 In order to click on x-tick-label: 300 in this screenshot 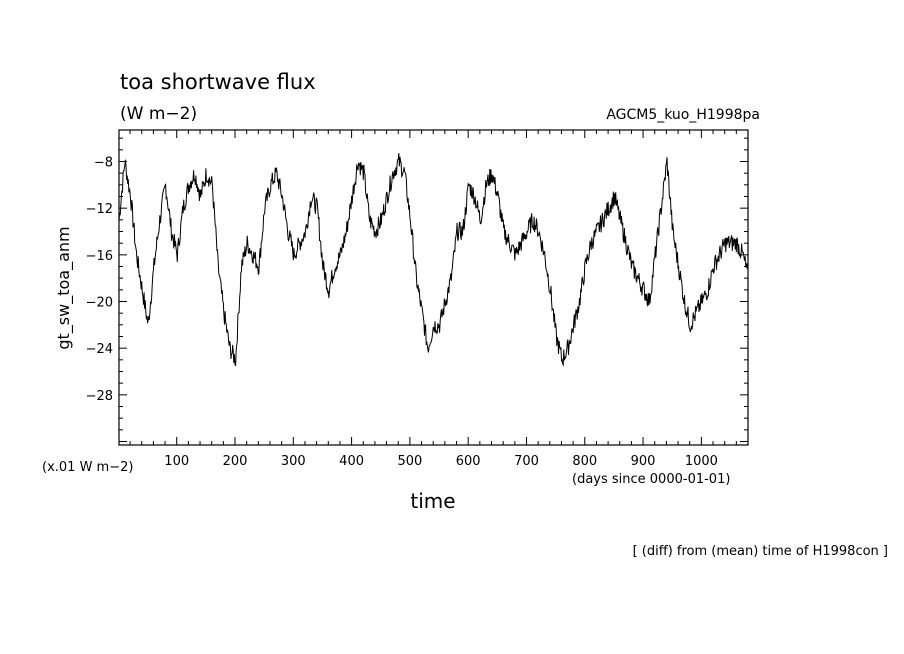, I will do `click(293, 461)`.